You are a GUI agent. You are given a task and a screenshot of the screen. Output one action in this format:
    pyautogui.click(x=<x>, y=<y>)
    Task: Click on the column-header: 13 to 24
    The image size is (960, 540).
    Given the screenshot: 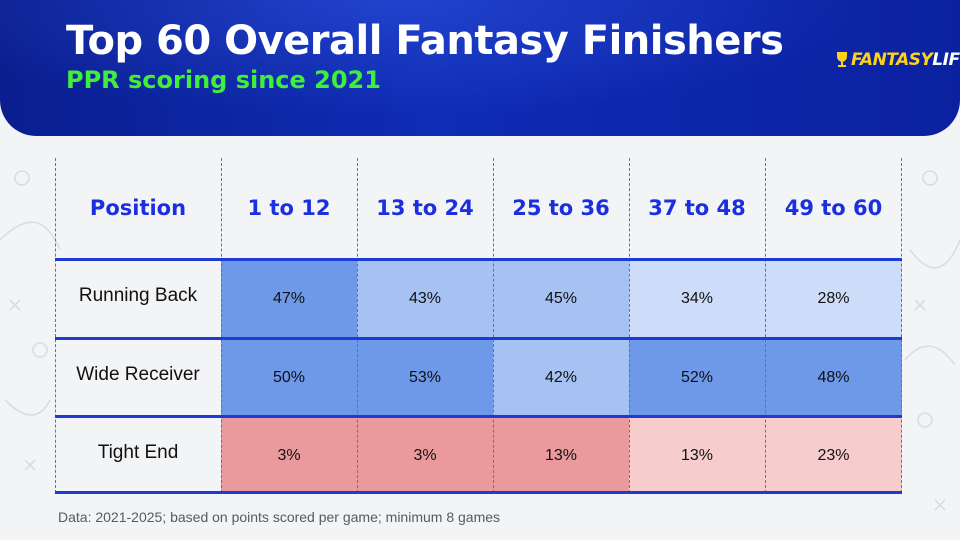 What is the action you would take?
    pyautogui.click(x=425, y=208)
    